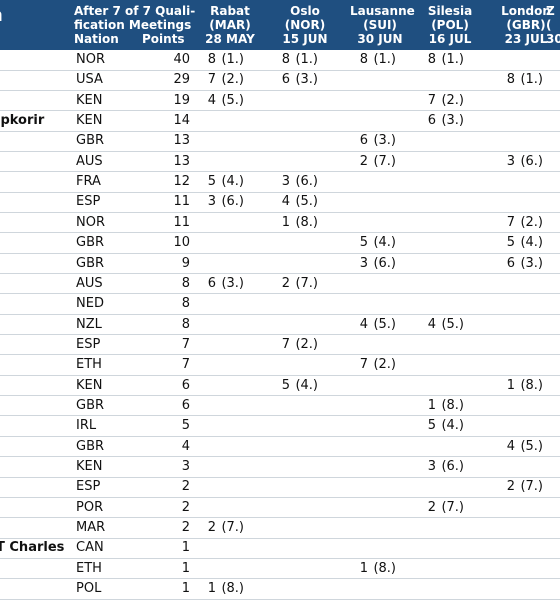 Image resolution: width=560 pixels, height=600 pixels. What do you see at coordinates (96, 39) in the screenshot?
I see `nation-column-header: Nation` at bounding box center [96, 39].